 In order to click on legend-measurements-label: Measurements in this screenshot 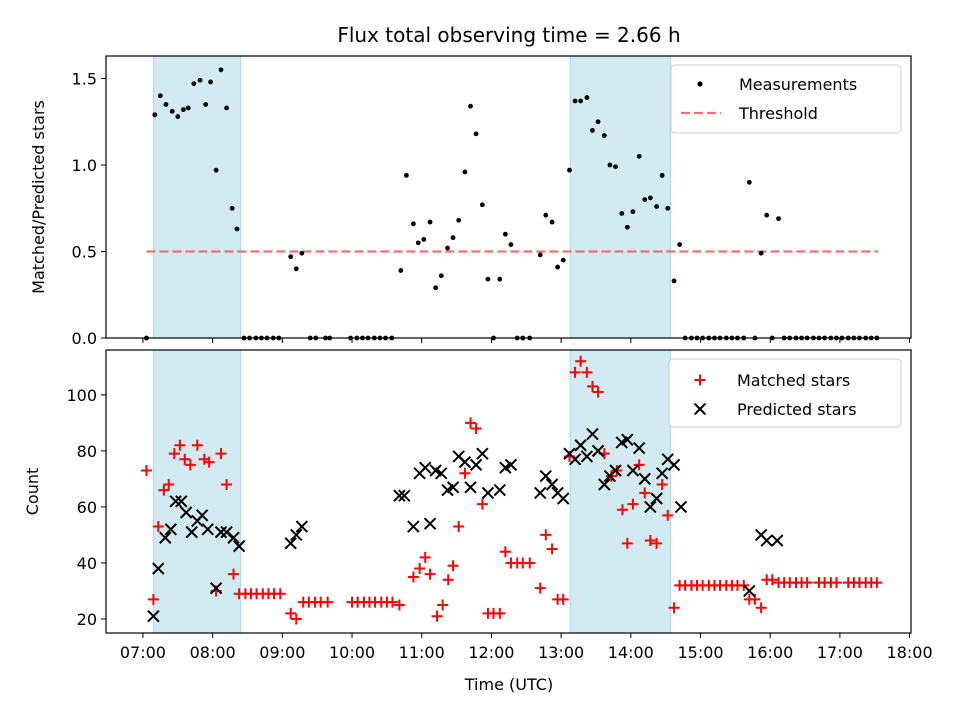, I will do `click(798, 84)`.